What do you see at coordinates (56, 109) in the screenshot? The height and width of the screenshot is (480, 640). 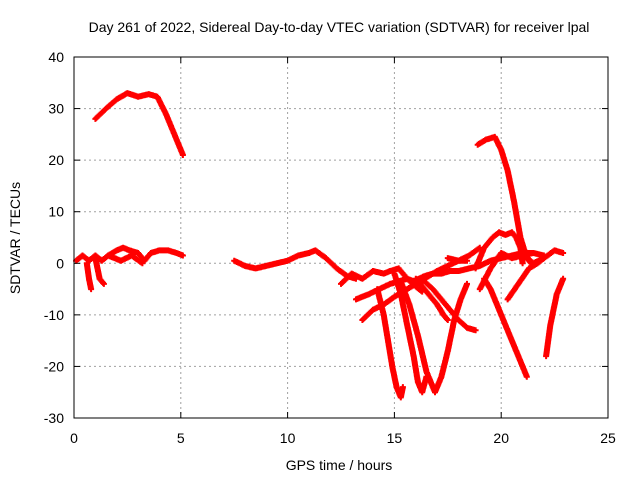 I see `y-tick-label: 30` at bounding box center [56, 109].